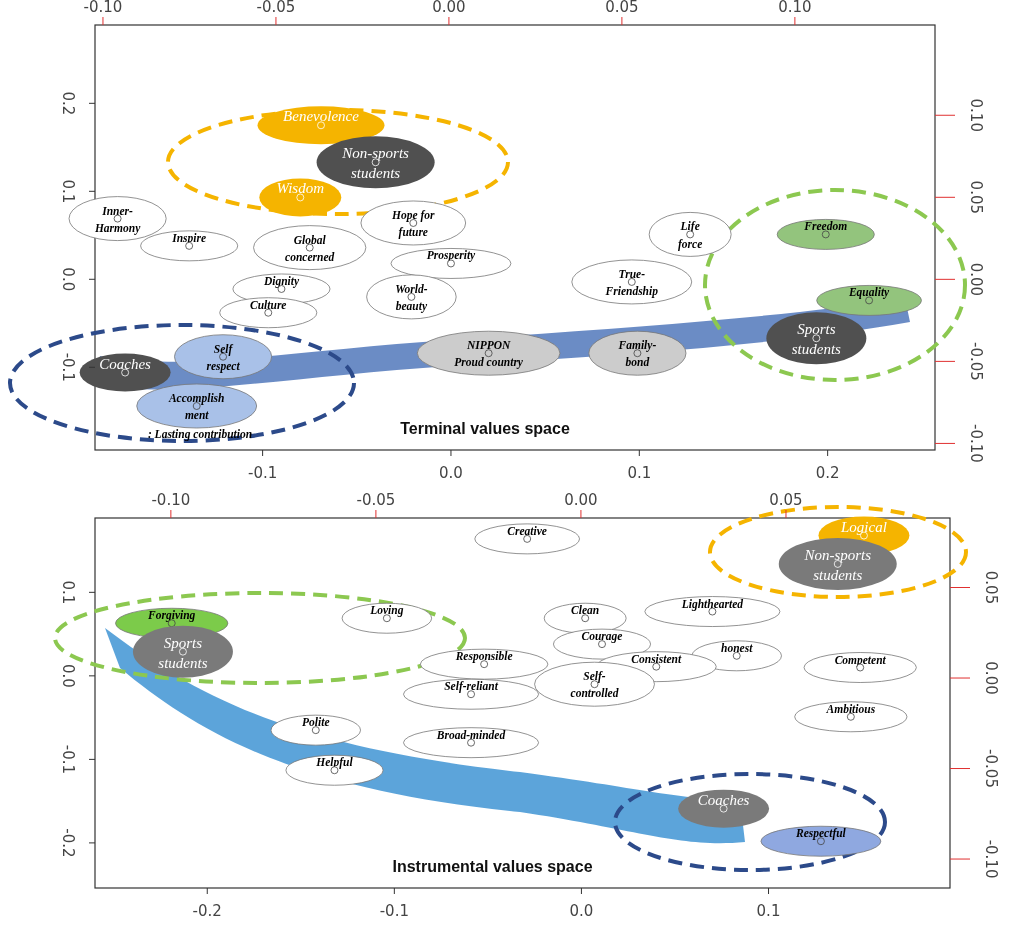 This screenshot has height=930, width=1013. What do you see at coordinates (712, 611) in the screenshot?
I see `oval-label: Lighthearted` at bounding box center [712, 611].